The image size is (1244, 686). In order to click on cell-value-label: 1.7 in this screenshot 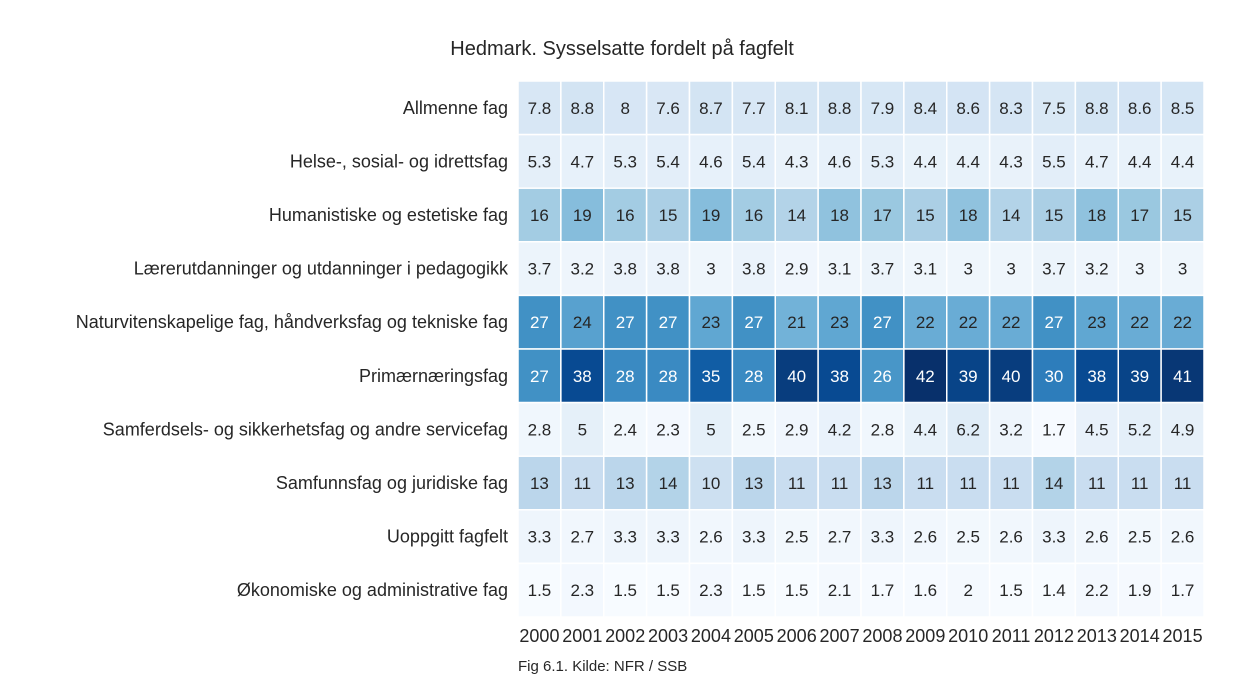, I will do `click(883, 590)`.